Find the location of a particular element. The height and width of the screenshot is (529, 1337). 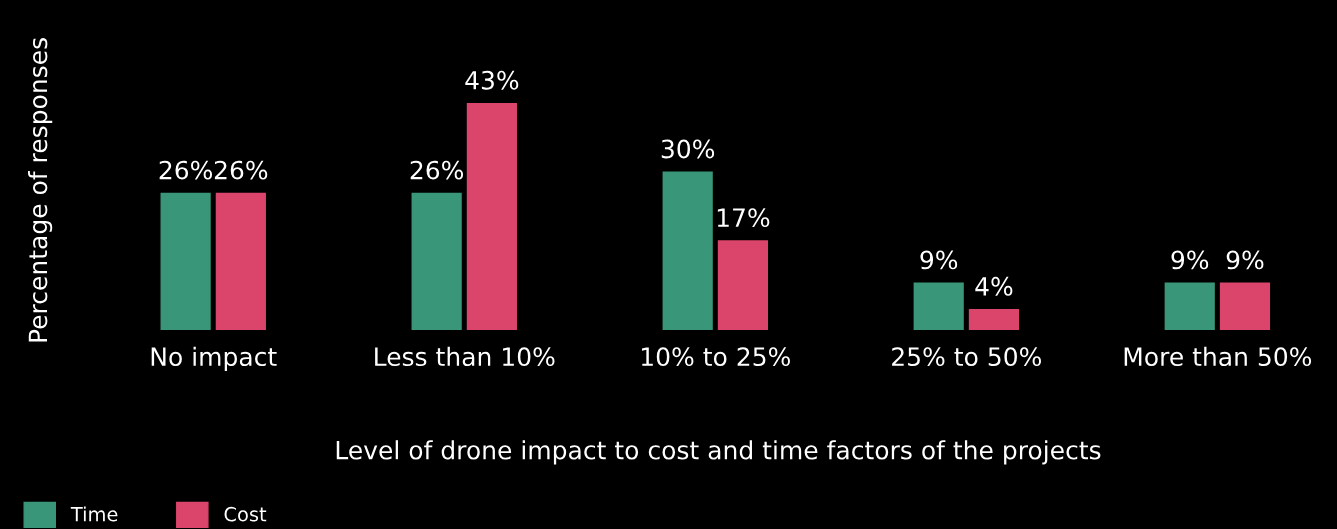

x-tick-label: More than 50% is located at coordinates (1218, 356).